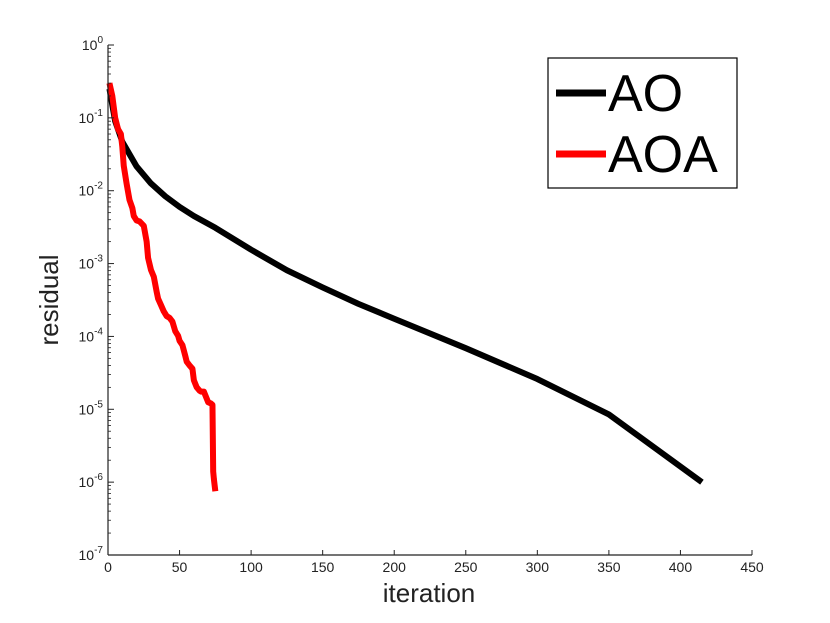  I want to click on x-tick-label: 350, so click(609, 567).